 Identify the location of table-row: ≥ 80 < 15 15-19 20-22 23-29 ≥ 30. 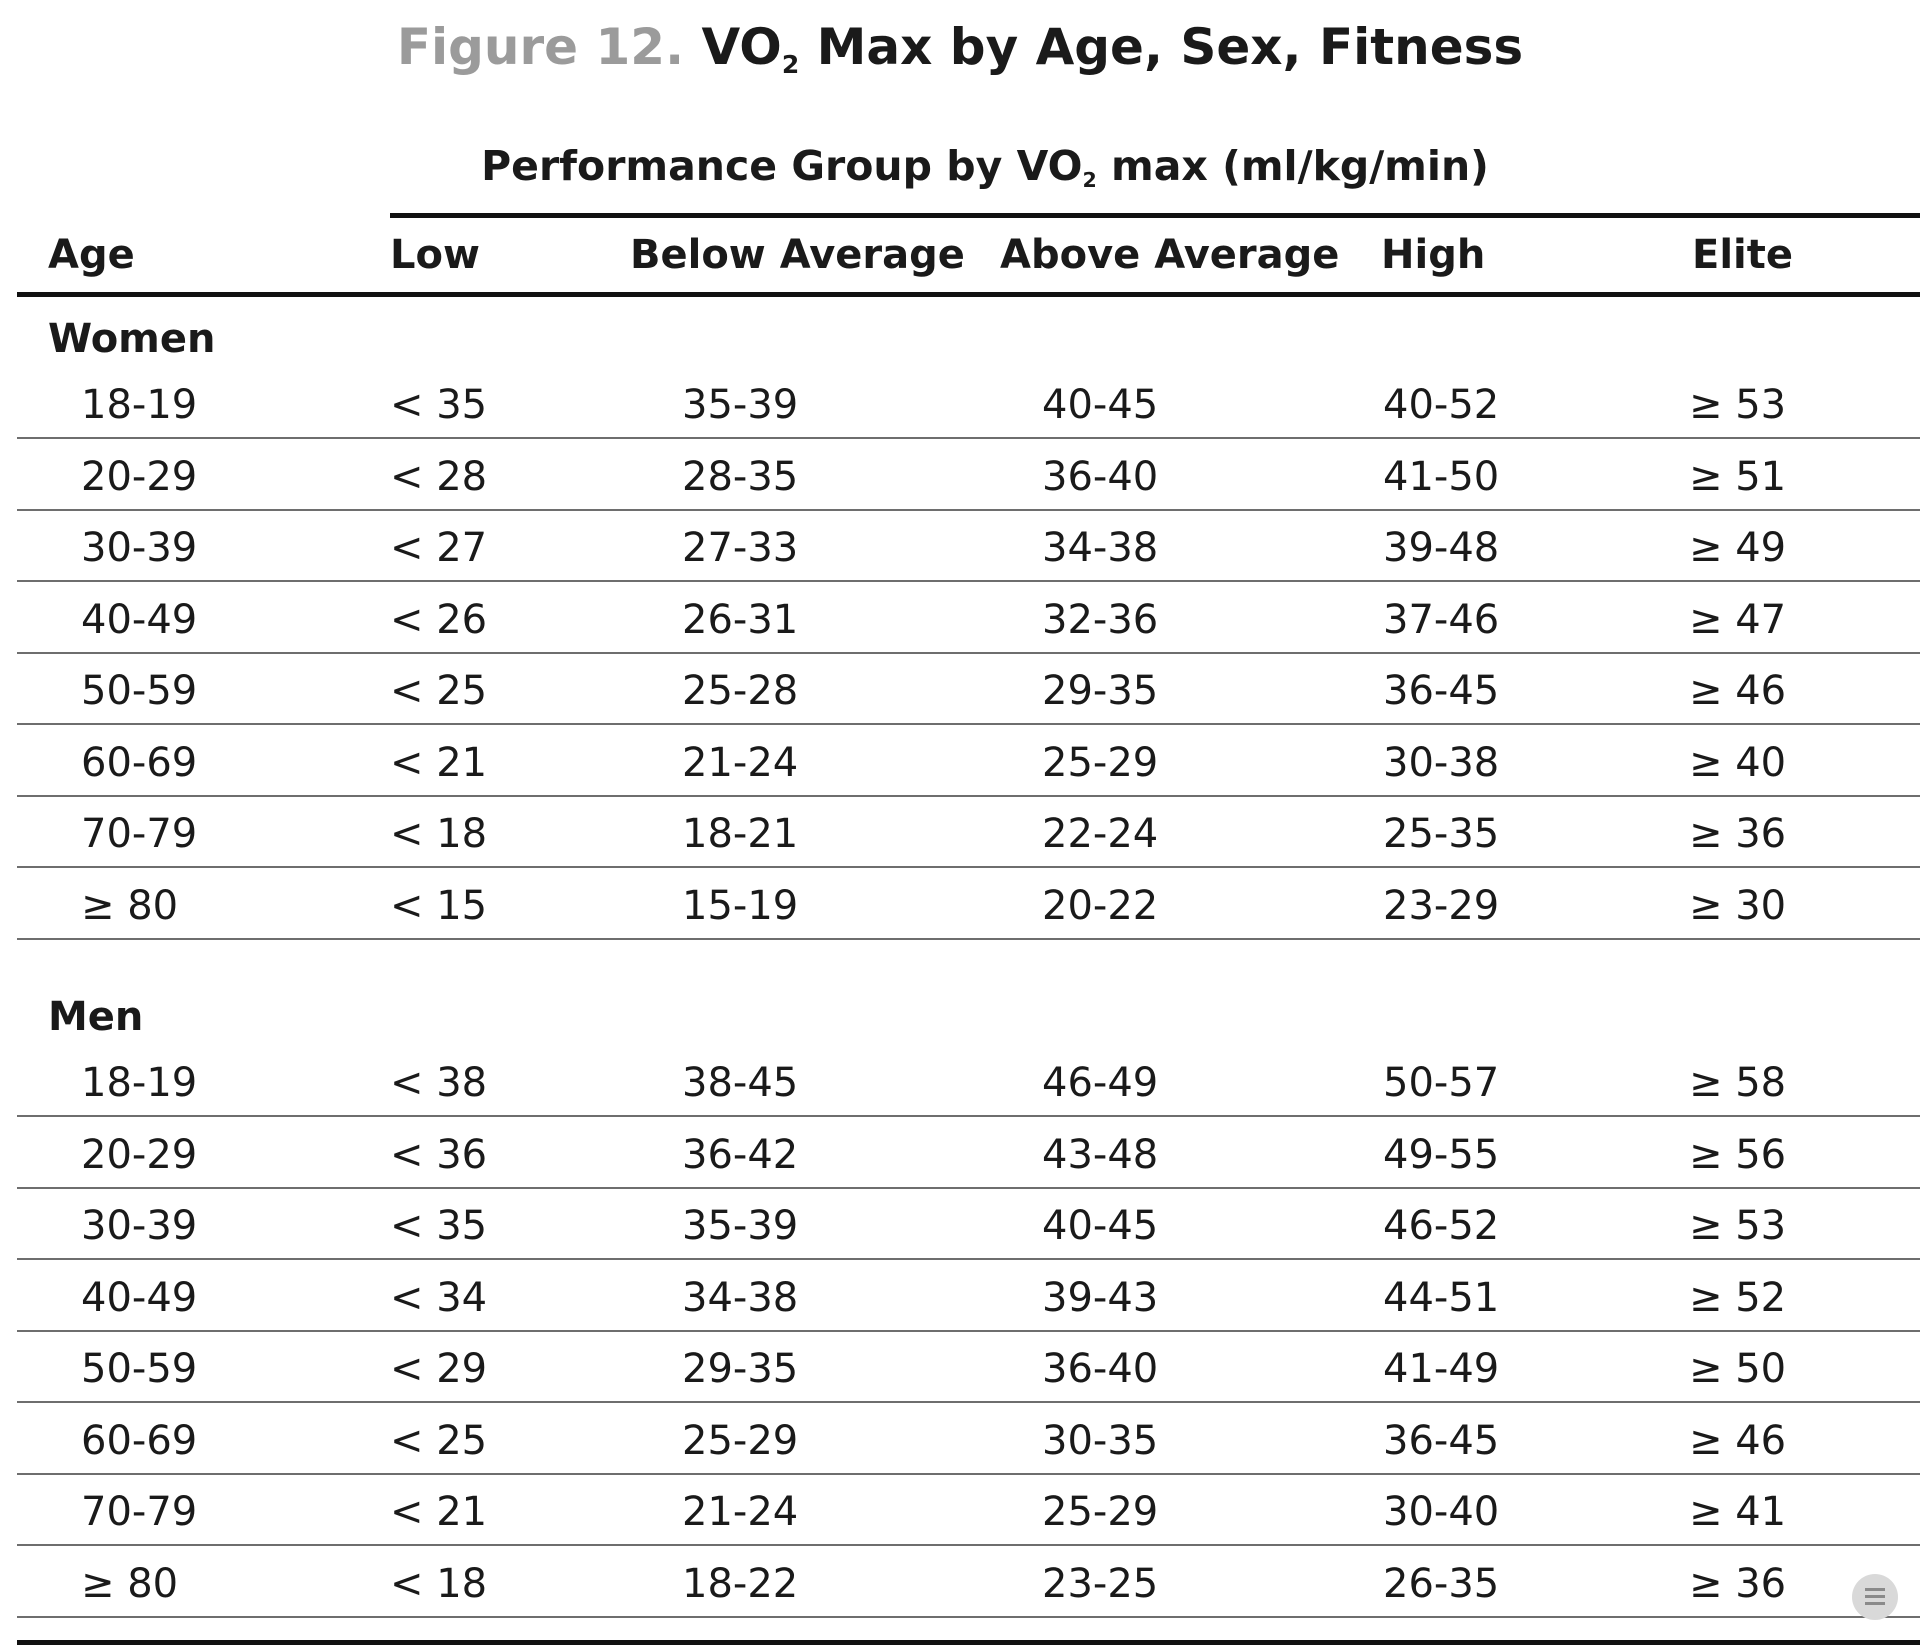
(968, 904).